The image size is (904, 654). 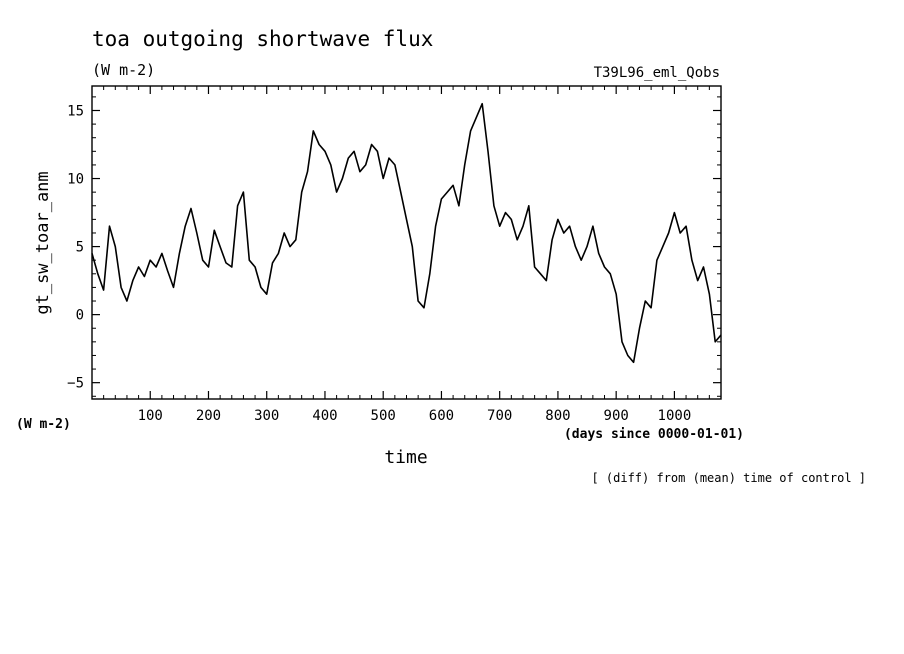 What do you see at coordinates (324, 416) in the screenshot?
I see `x-tick-label: 400` at bounding box center [324, 416].